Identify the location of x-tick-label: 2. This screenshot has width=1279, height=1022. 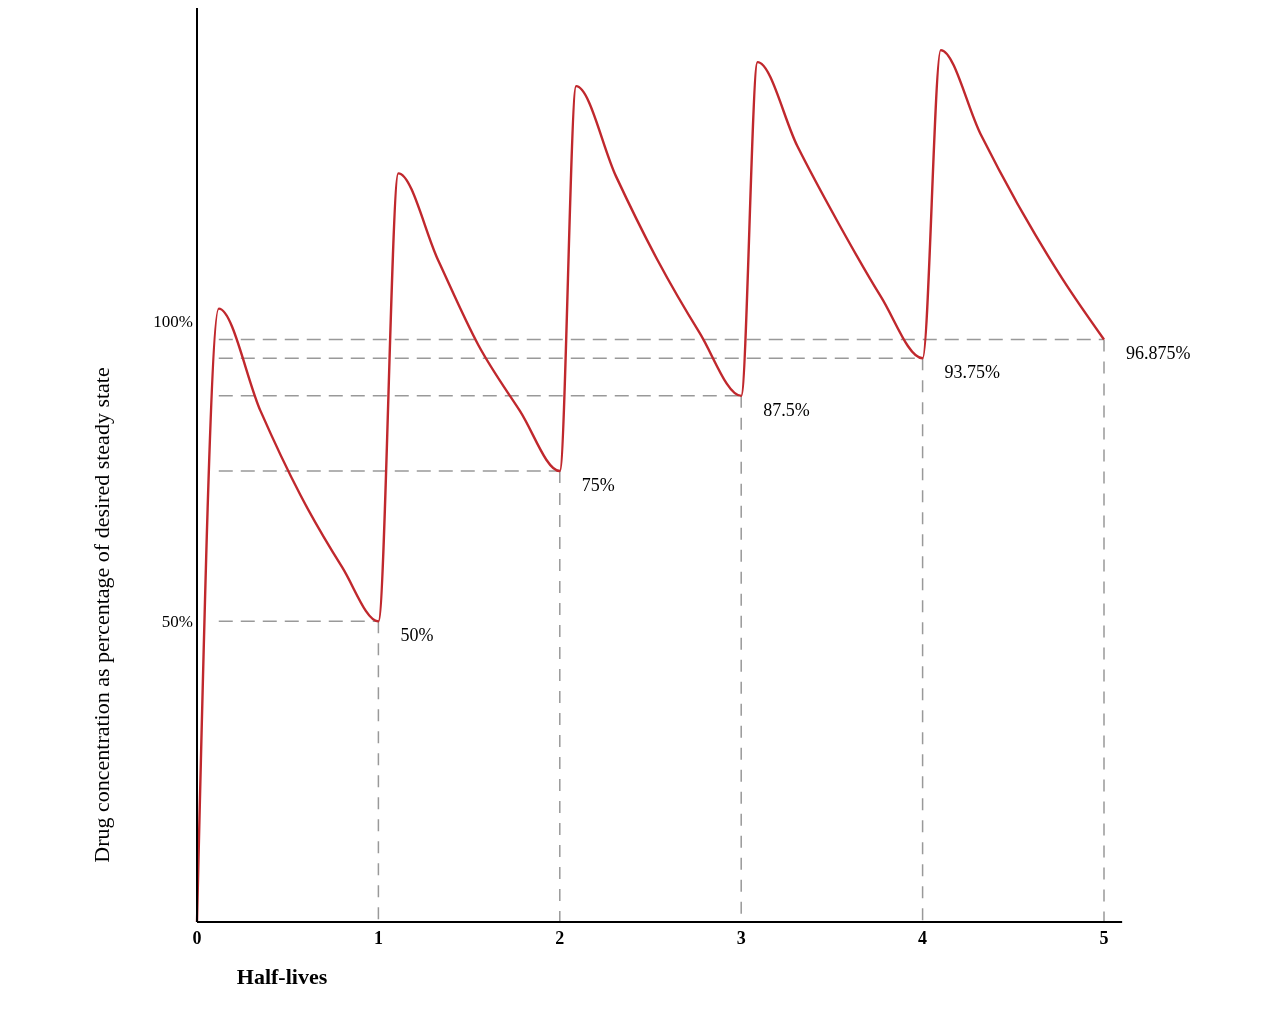
(560, 938).